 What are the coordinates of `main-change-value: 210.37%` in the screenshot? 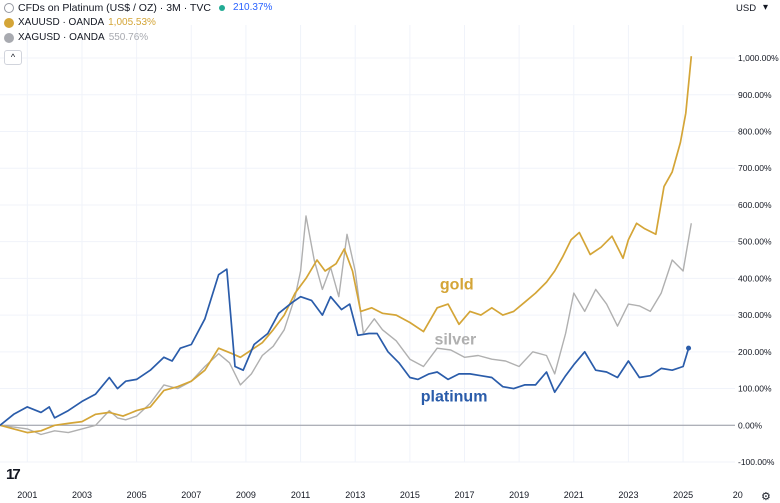 It's located at (252, 7).